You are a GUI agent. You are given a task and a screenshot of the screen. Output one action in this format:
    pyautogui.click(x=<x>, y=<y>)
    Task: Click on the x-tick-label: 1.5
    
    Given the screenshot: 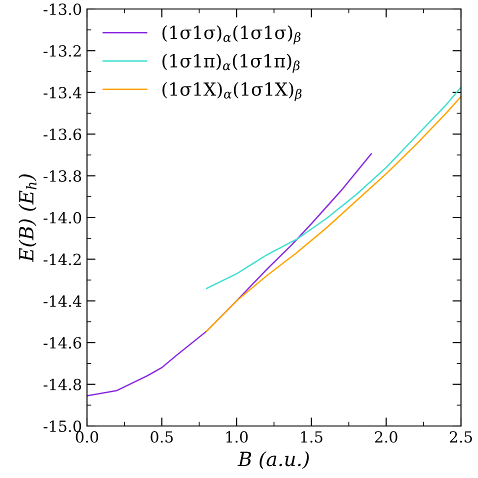 What is the action you would take?
    pyautogui.click(x=311, y=437)
    